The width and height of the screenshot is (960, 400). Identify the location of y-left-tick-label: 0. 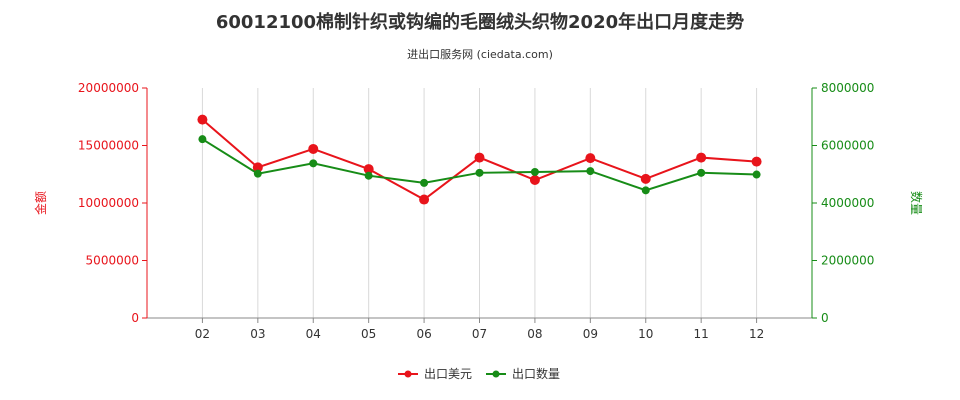
(135, 318).